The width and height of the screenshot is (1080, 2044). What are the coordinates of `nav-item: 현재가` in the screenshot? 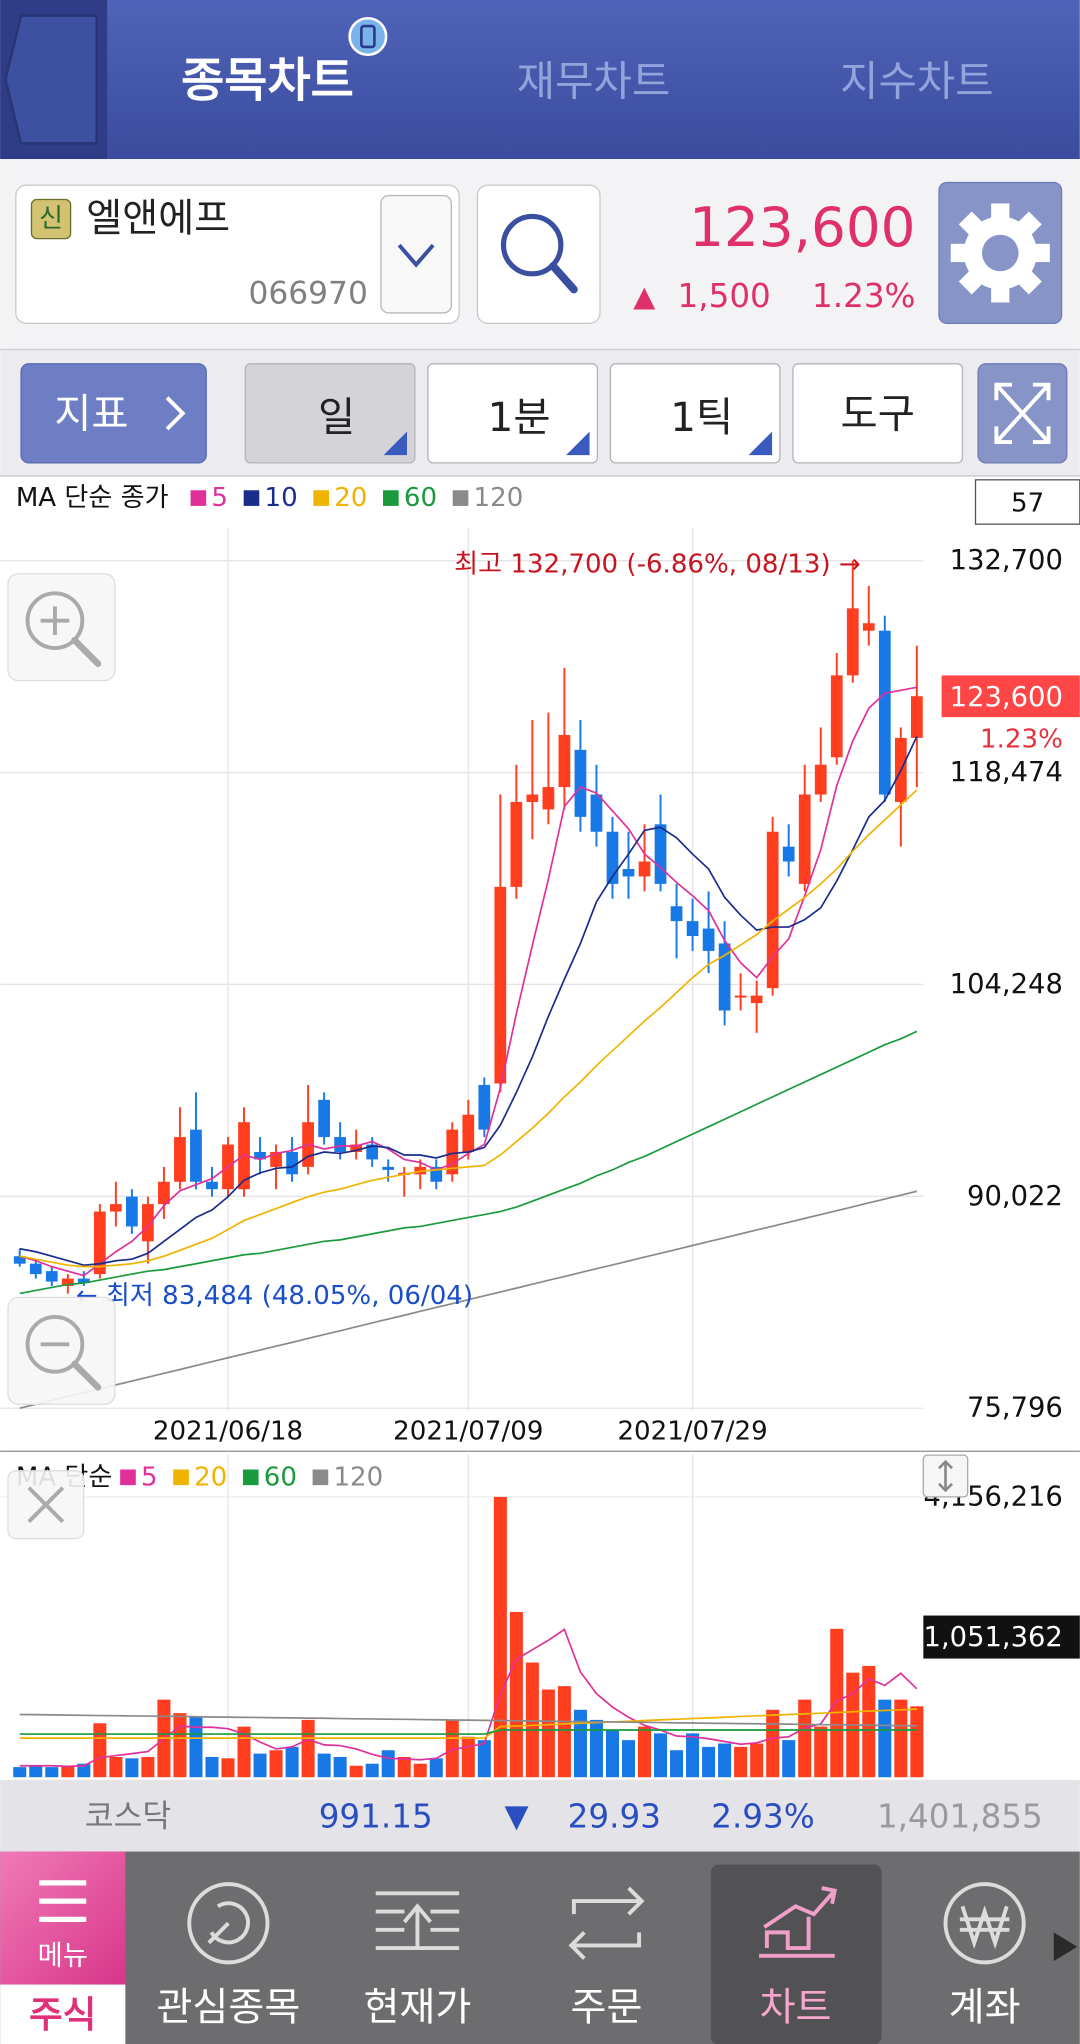 It's located at (417, 2008).